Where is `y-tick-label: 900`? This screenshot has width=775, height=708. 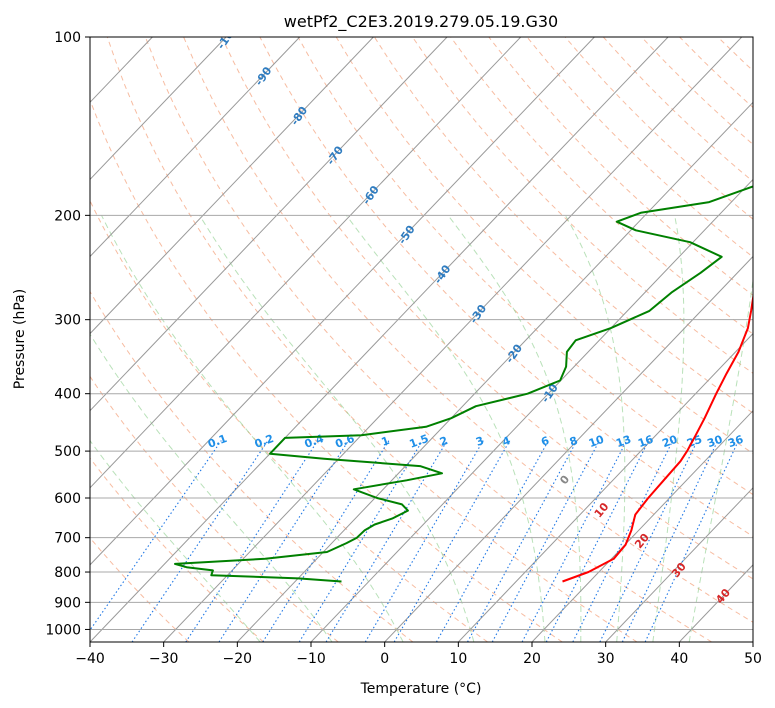 y-tick-label: 900 is located at coordinates (67, 603).